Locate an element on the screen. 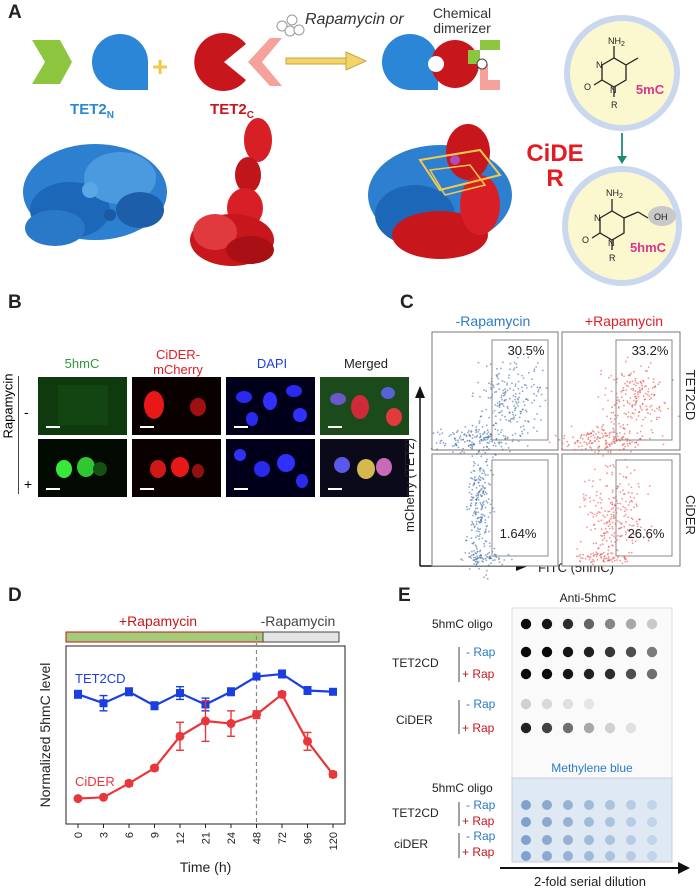 The height and width of the screenshot is (890, 700). col-header-5hmc: 5hmC is located at coordinates (82, 363).